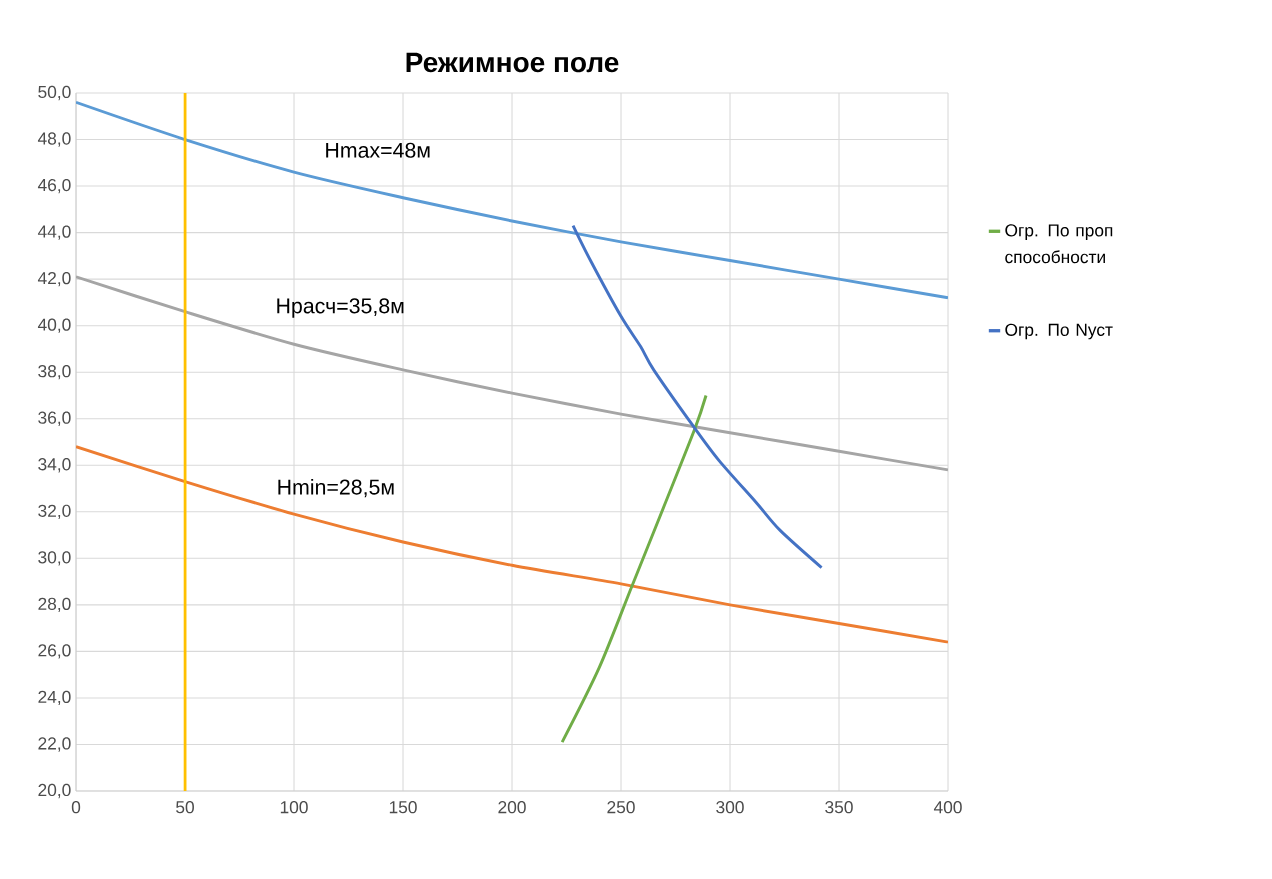 This screenshot has width=1272, height=879. What do you see at coordinates (54, 186) in the screenshot?
I see `y-tick-label: 46,0` at bounding box center [54, 186].